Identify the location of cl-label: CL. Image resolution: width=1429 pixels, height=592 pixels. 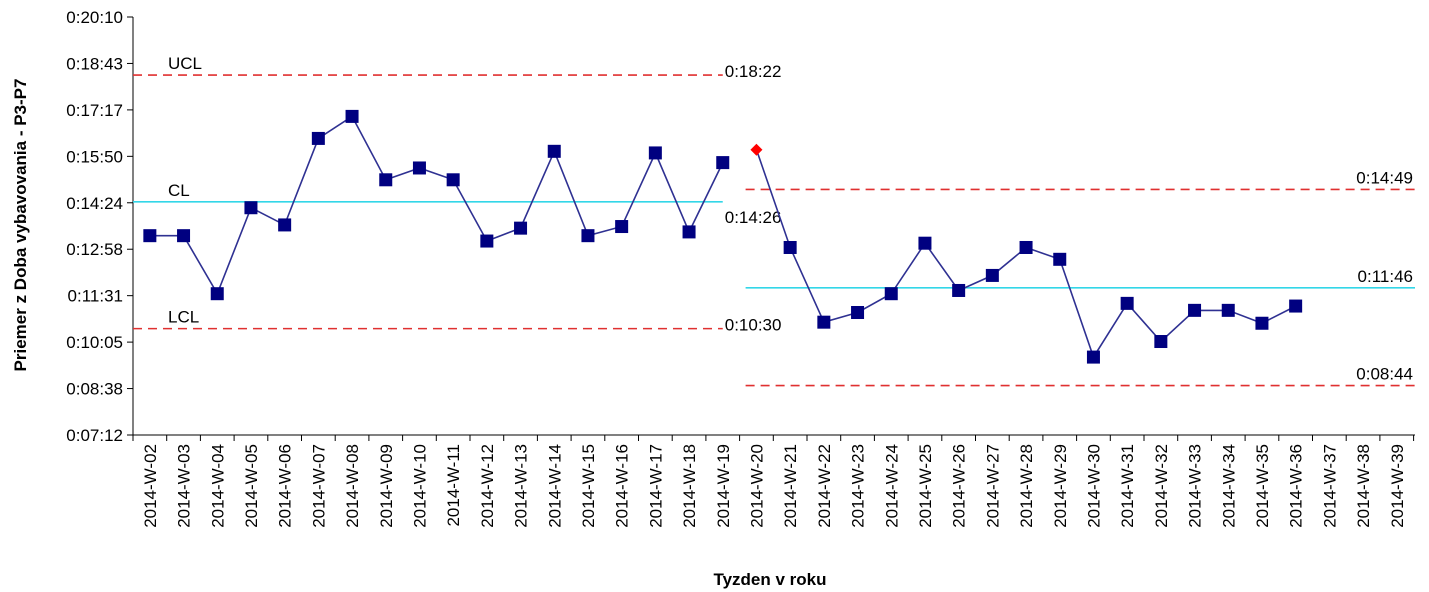
(179, 190).